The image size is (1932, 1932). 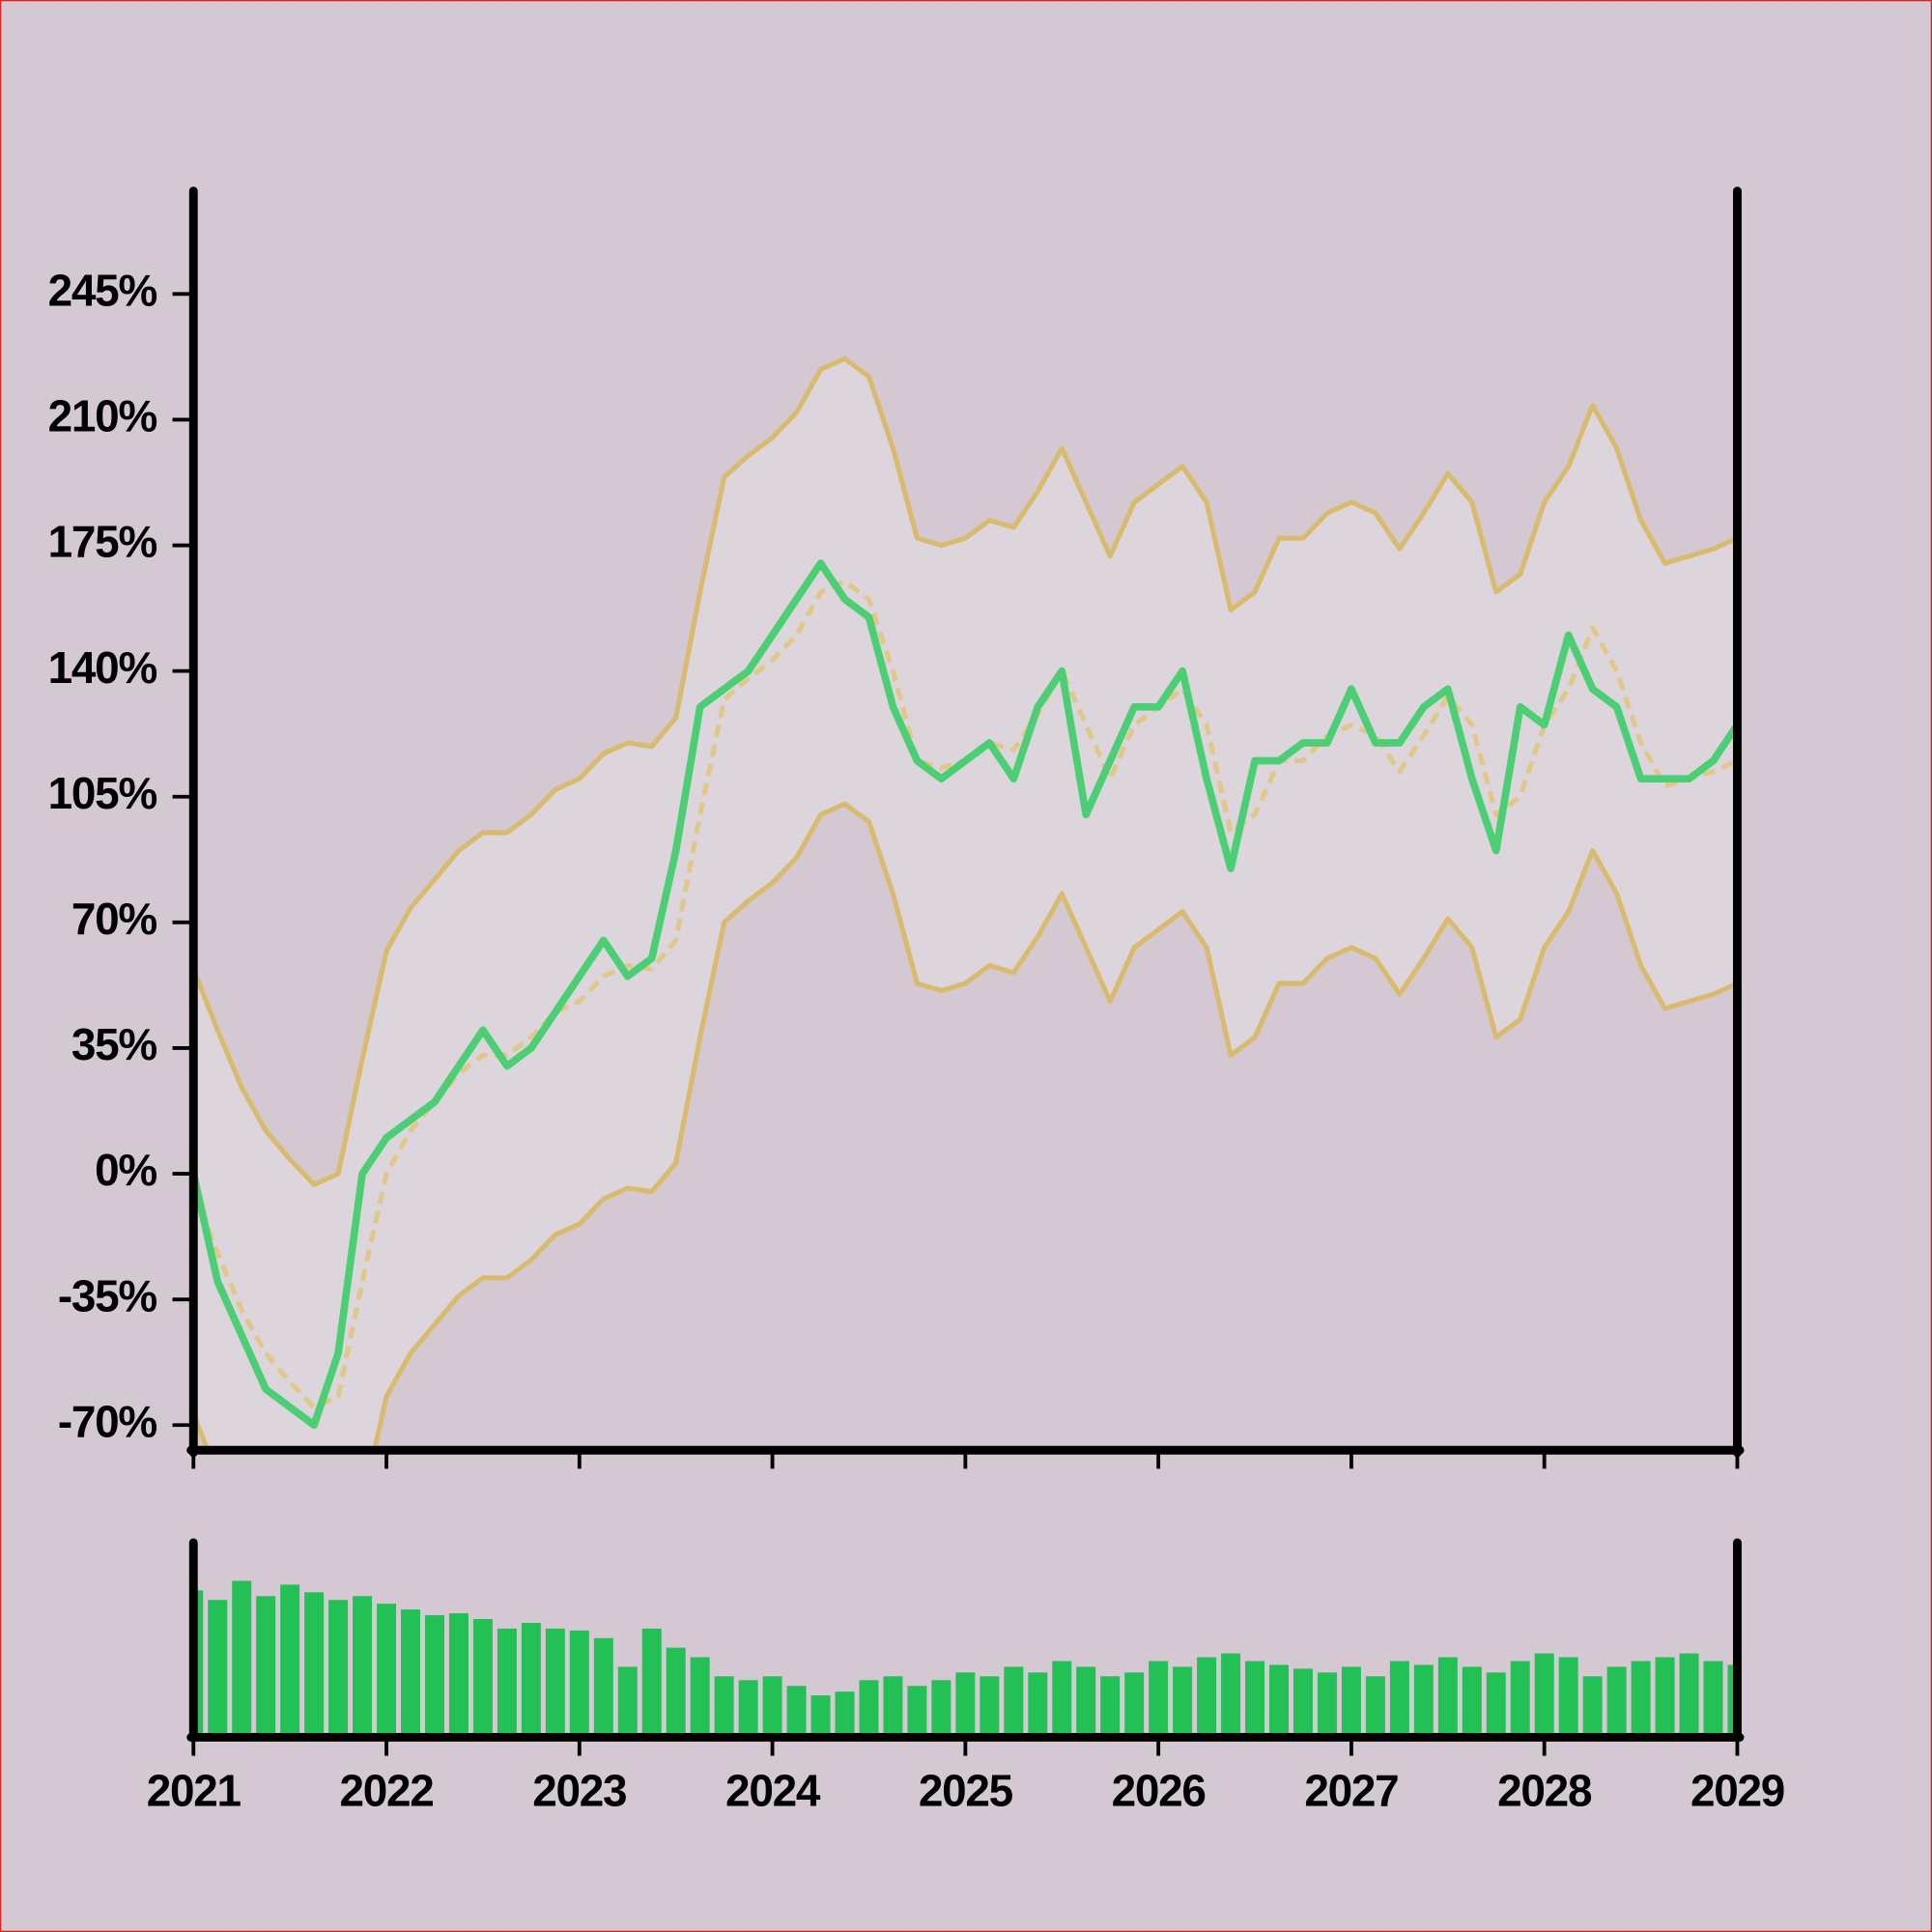 What do you see at coordinates (966, 1790) in the screenshot?
I see `x-tick-label: 2025` at bounding box center [966, 1790].